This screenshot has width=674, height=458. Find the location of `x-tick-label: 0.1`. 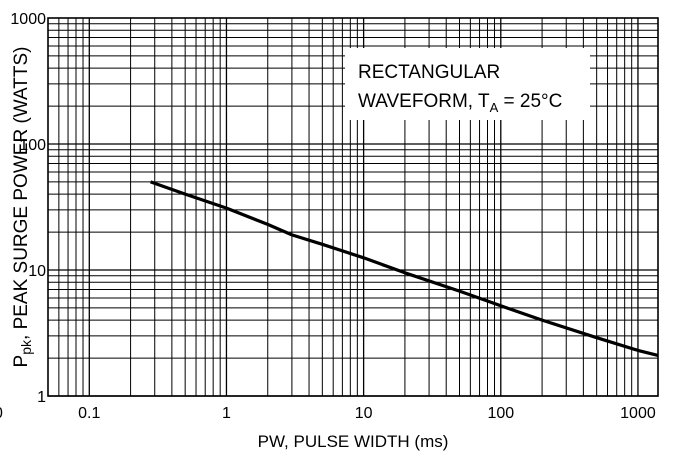

x-tick-label: 0.1 is located at coordinates (89, 413).